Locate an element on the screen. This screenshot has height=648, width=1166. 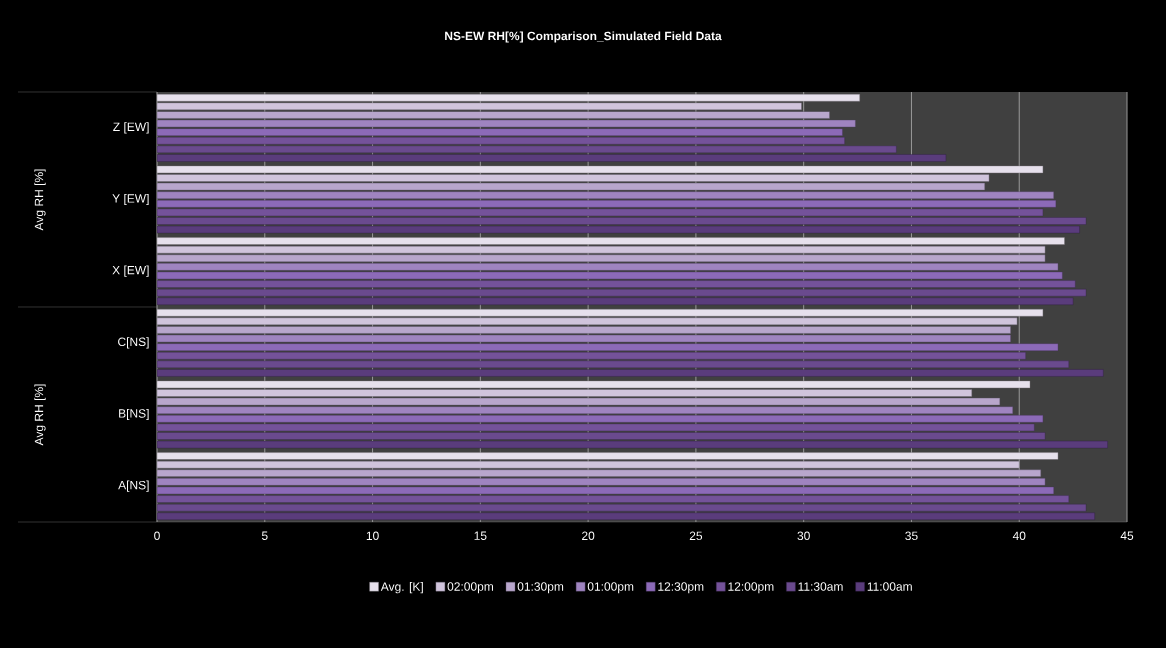
y-tick-label: C[NS] is located at coordinates (133, 343).